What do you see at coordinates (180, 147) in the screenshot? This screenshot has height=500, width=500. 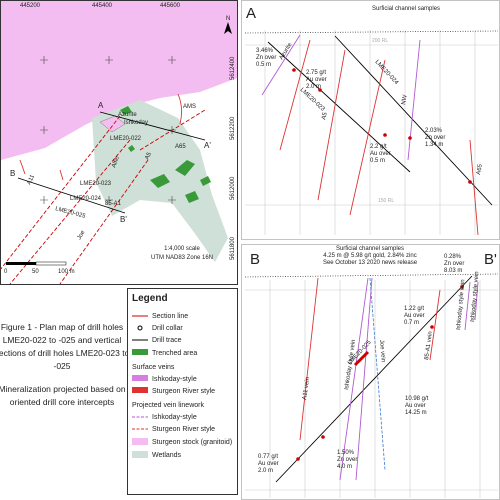 I see `map-label: A65` at bounding box center [180, 147].